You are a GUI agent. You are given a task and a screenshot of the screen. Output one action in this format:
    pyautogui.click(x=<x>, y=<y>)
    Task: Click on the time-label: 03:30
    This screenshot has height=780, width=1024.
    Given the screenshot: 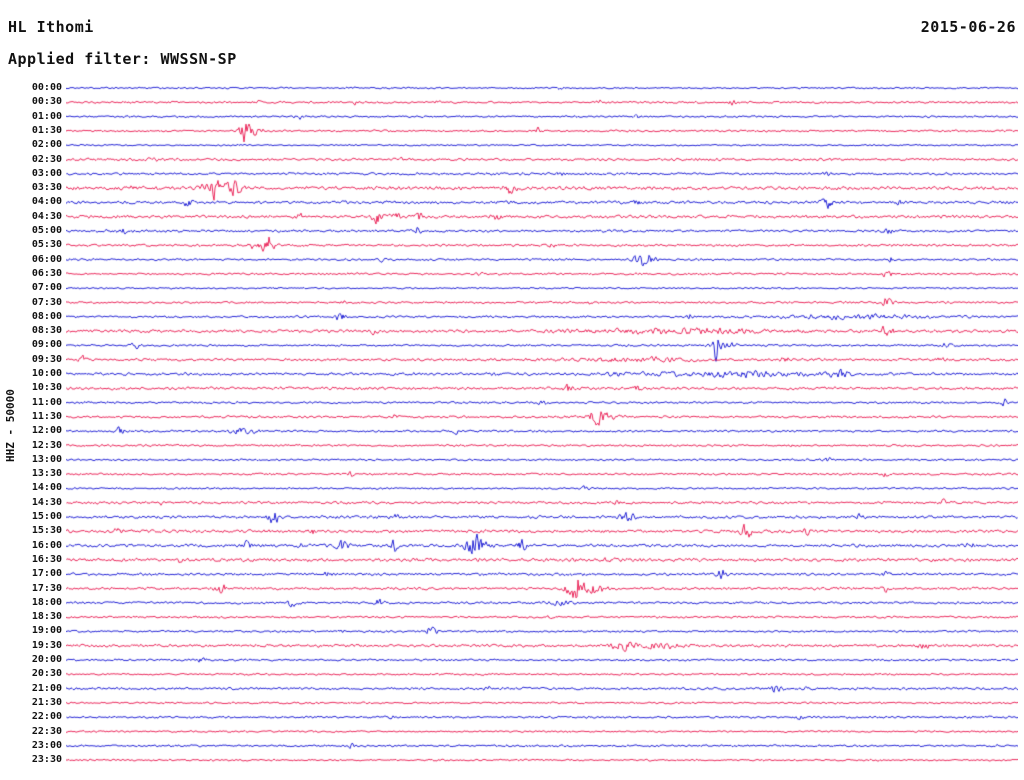 What is the action you would take?
    pyautogui.click(x=46, y=188)
    